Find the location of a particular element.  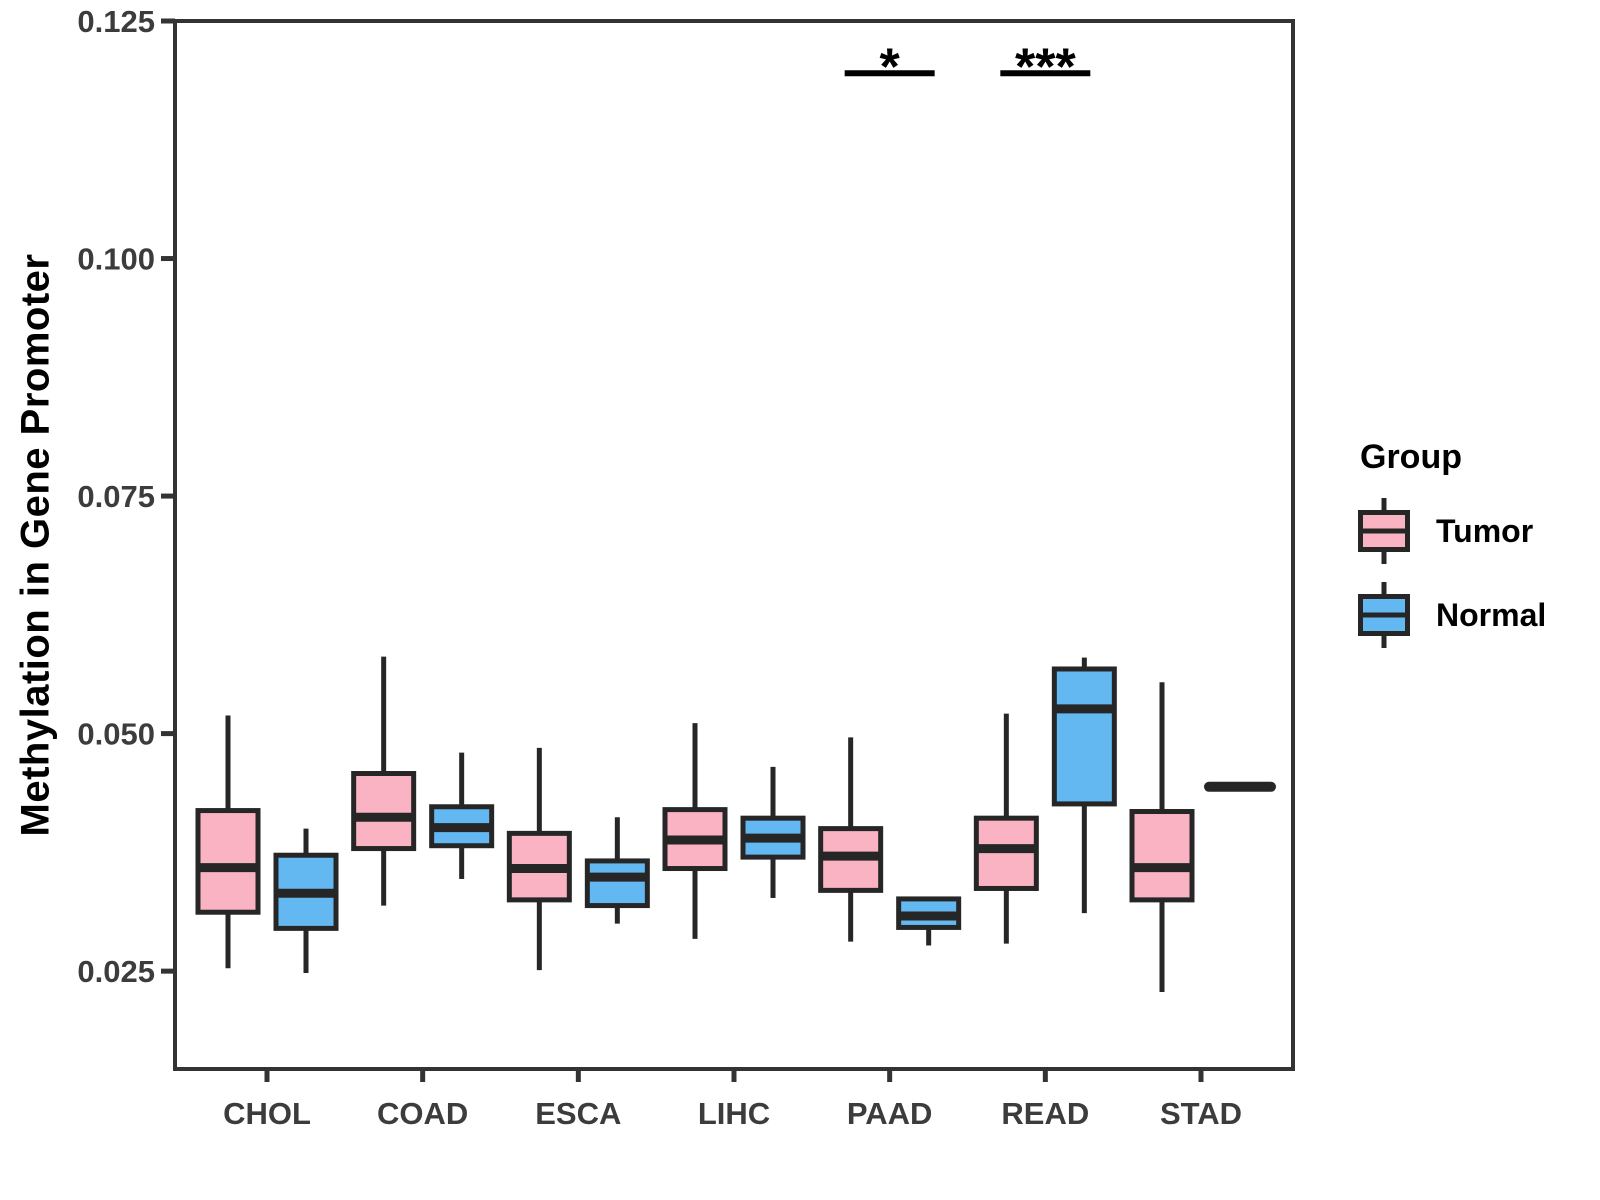

legend-label-tumor: Tumor is located at coordinates (1485, 530).